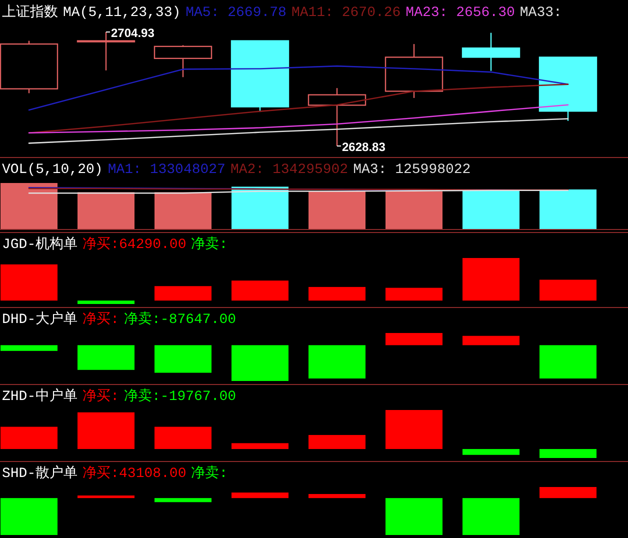 The width and height of the screenshot is (628, 538). I want to click on chart-title: 上证指数, so click(30, 12).